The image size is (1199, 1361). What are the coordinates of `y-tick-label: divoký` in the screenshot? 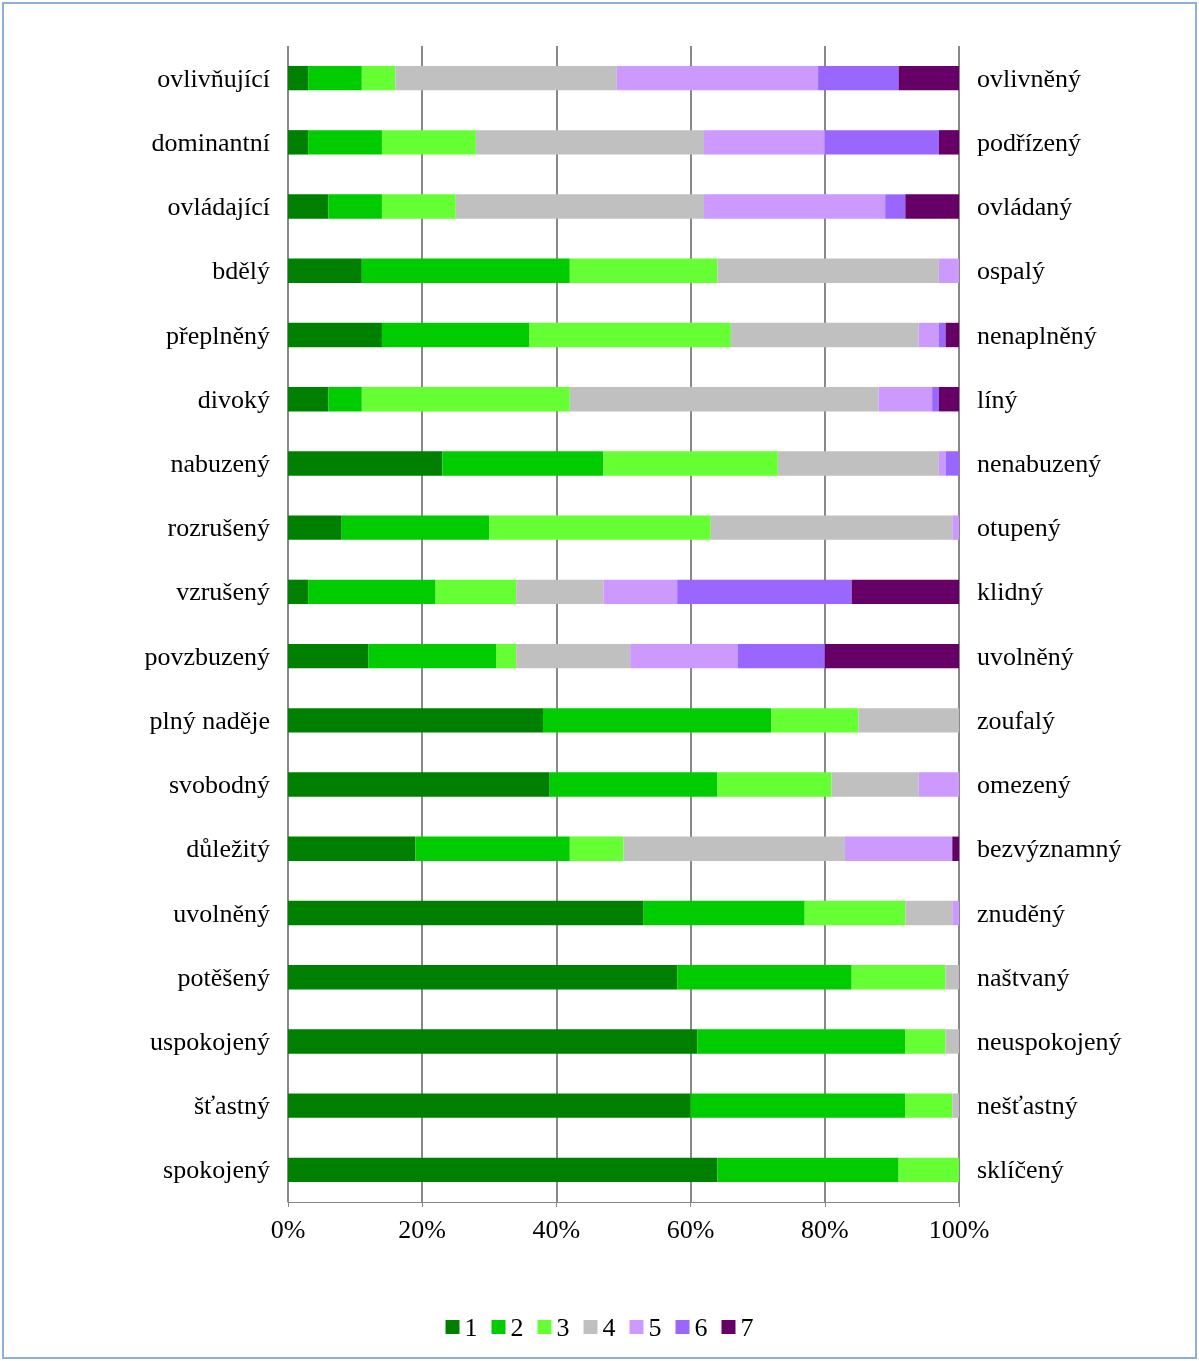 It's located at (233, 399).